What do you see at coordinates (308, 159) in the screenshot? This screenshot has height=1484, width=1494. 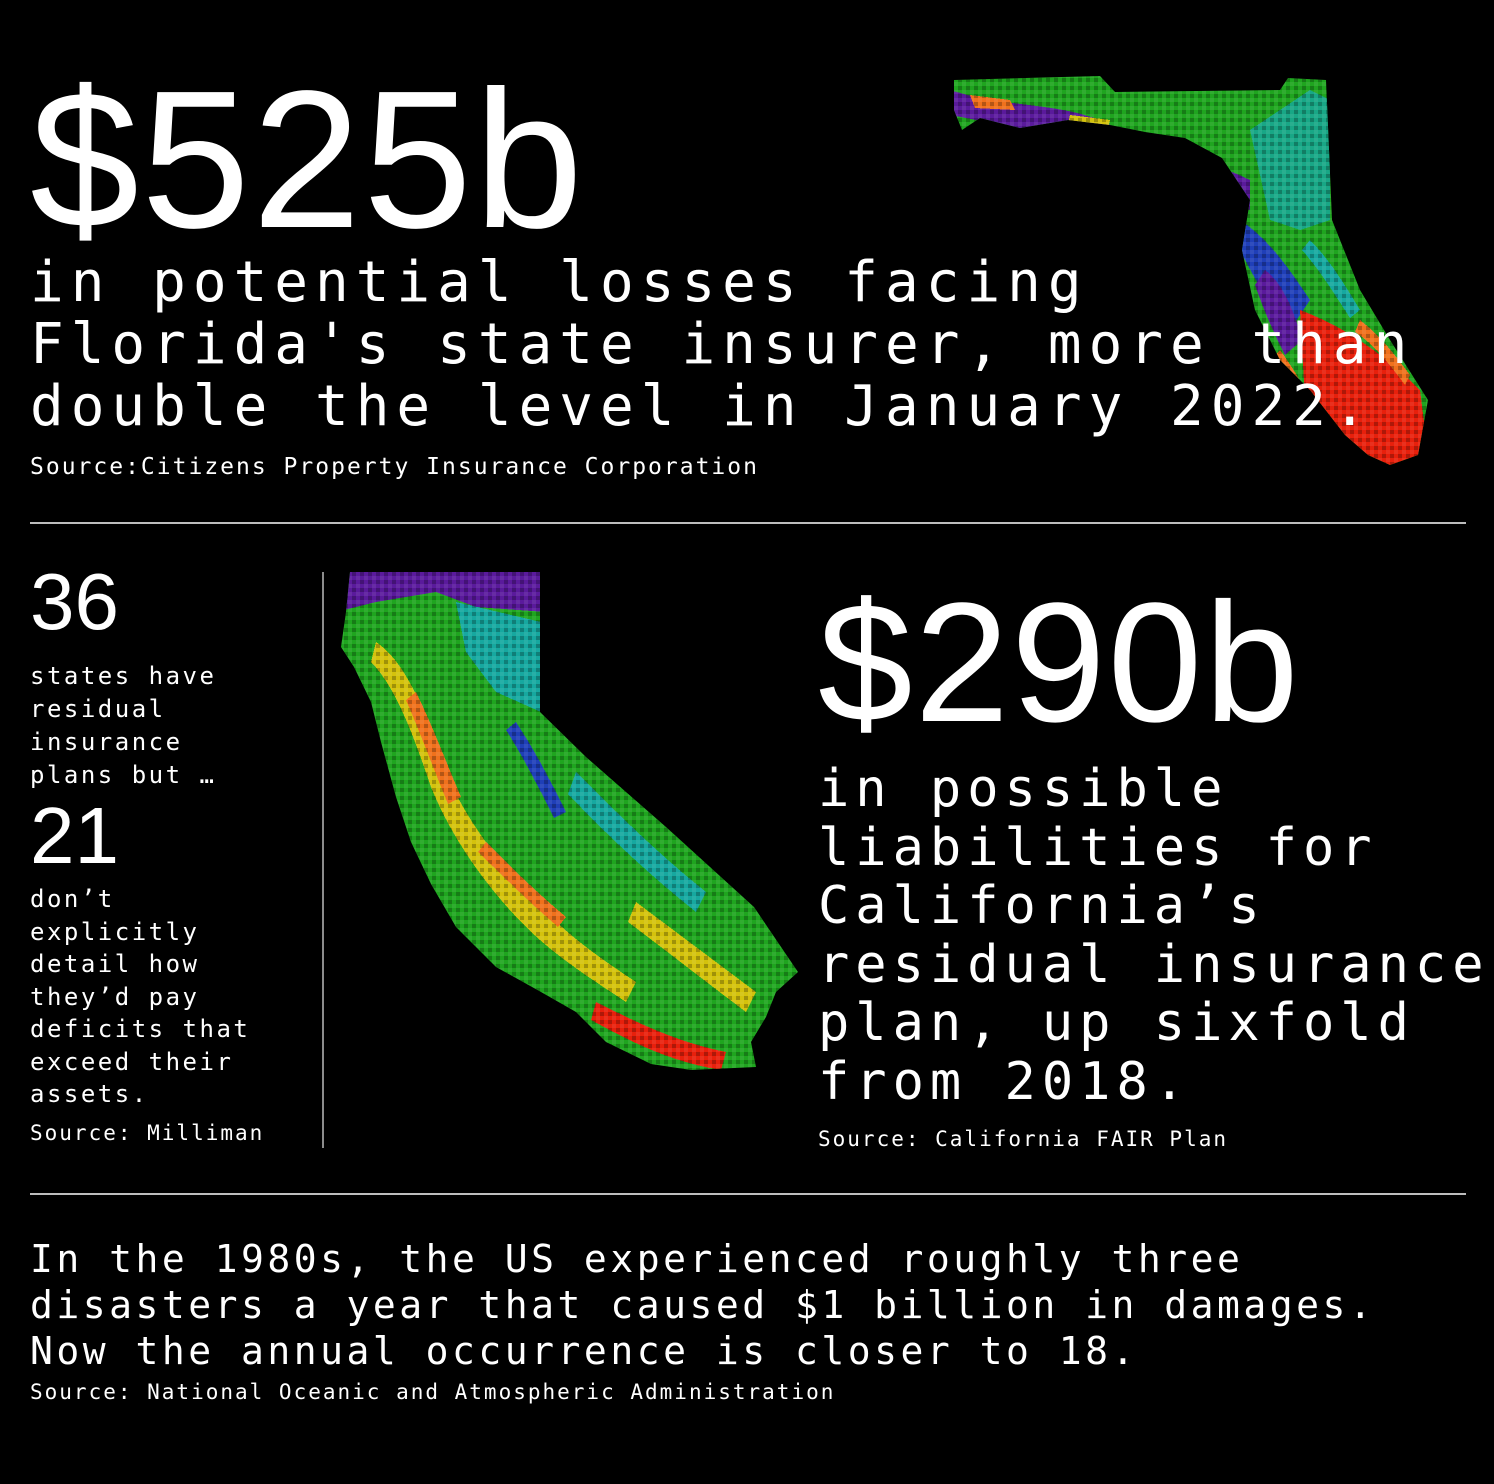 I see `florida-loss-figure: $525b` at bounding box center [308, 159].